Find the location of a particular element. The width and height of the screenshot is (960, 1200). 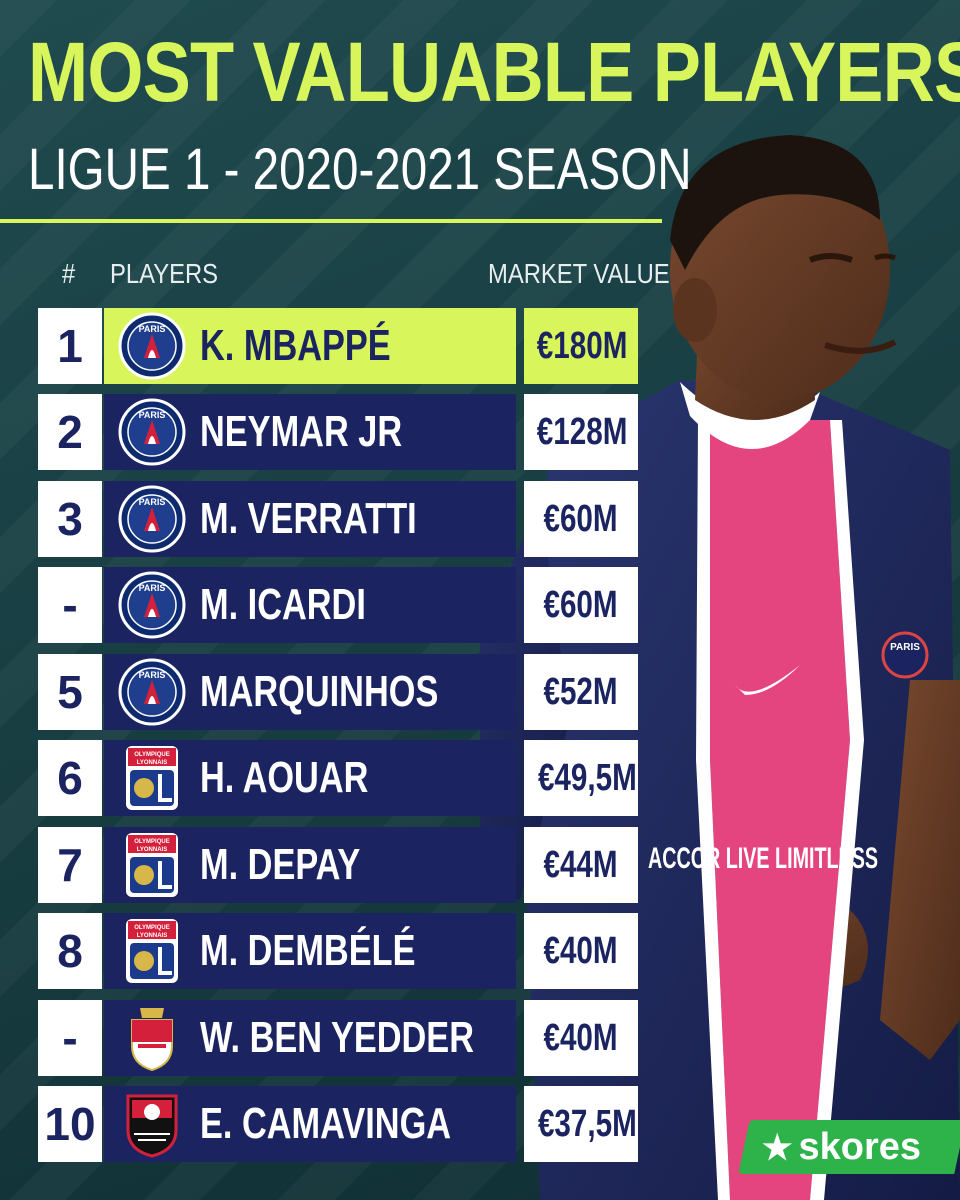

player-name: M. VERRATTI is located at coordinates (308, 518).